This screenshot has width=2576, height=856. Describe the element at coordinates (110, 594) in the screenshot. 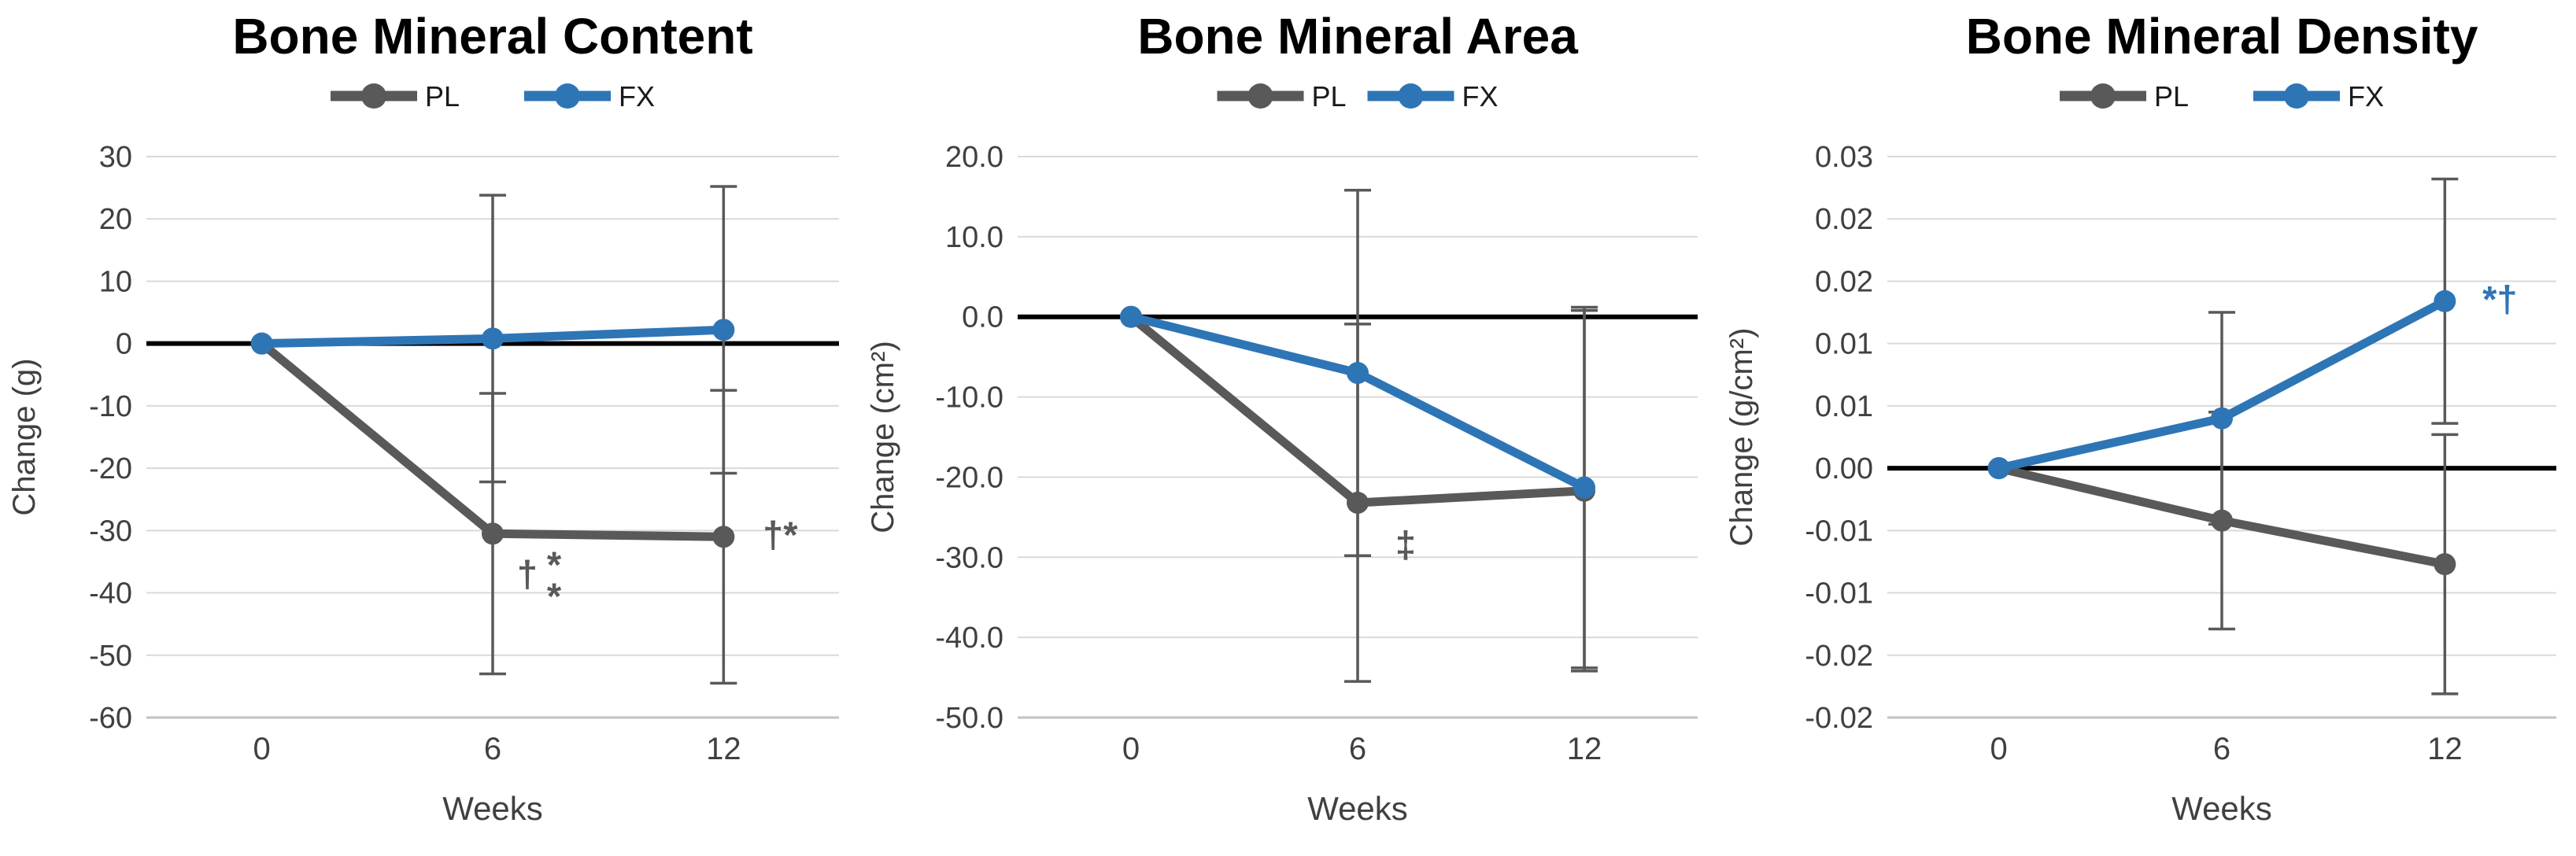

I see `y-tick-label: -40` at that location.